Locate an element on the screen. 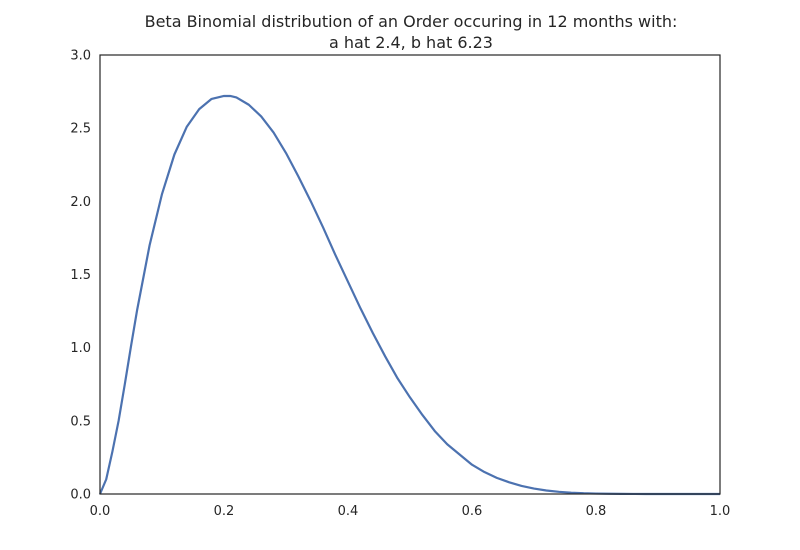  y-tick-label: 1.5 is located at coordinates (80, 275).